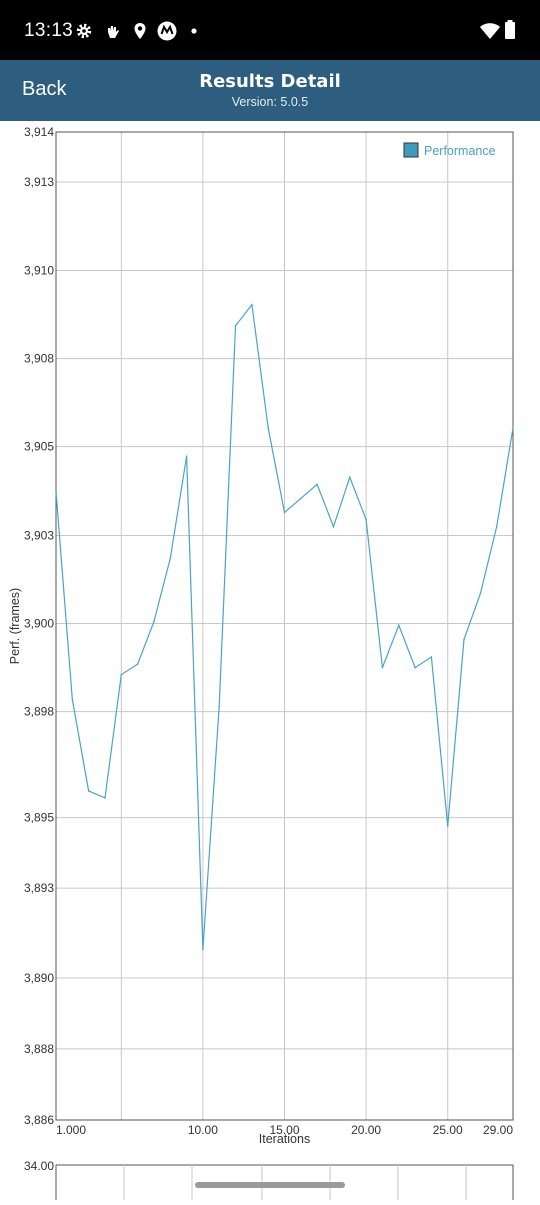 The image size is (540, 1205). What do you see at coordinates (448, 1130) in the screenshot?
I see `x-tick-label: 25.00` at bounding box center [448, 1130].